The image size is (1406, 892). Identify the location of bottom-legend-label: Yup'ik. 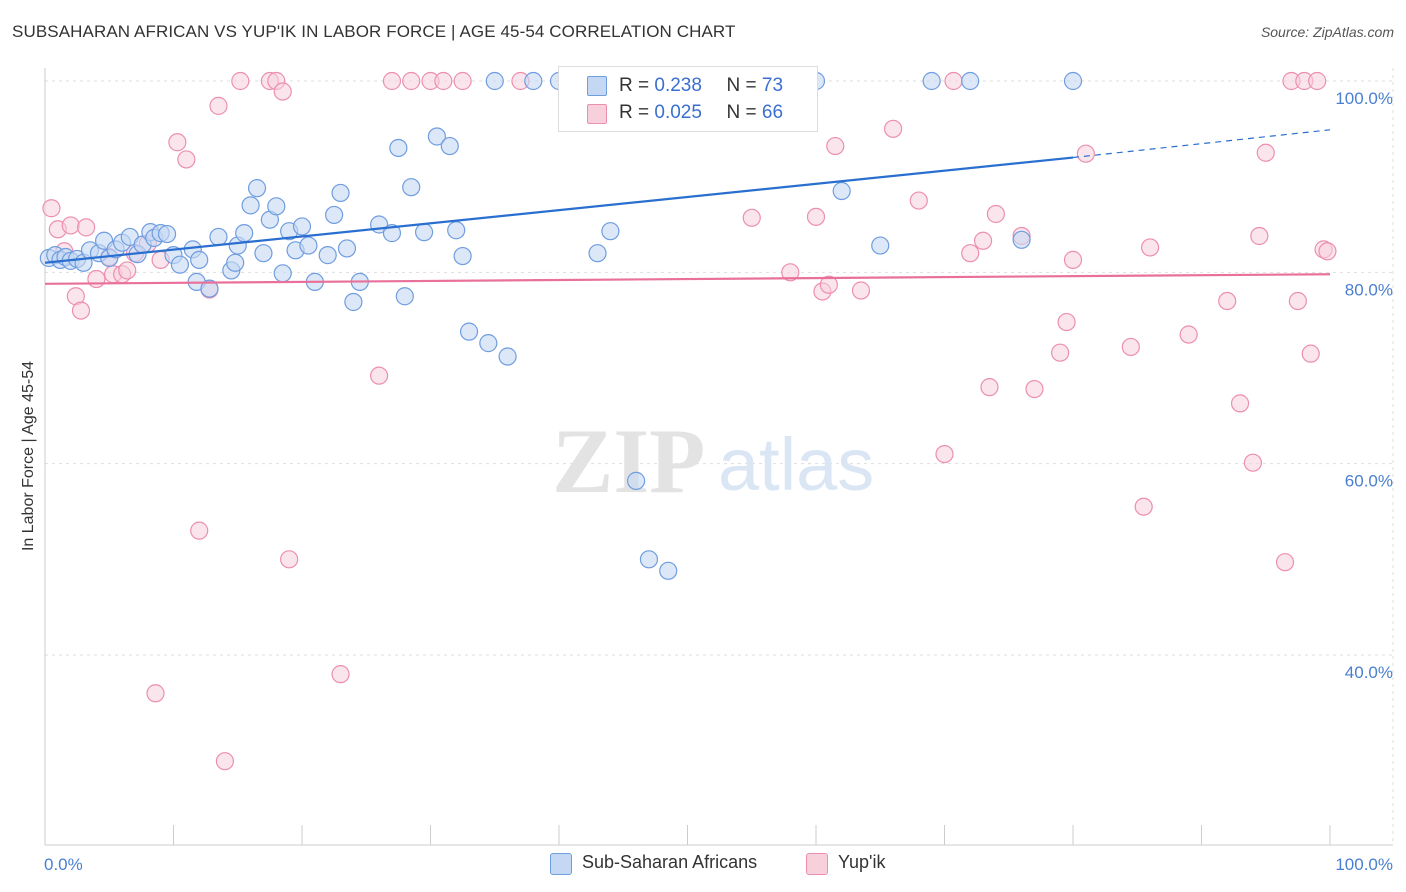
(862, 862).